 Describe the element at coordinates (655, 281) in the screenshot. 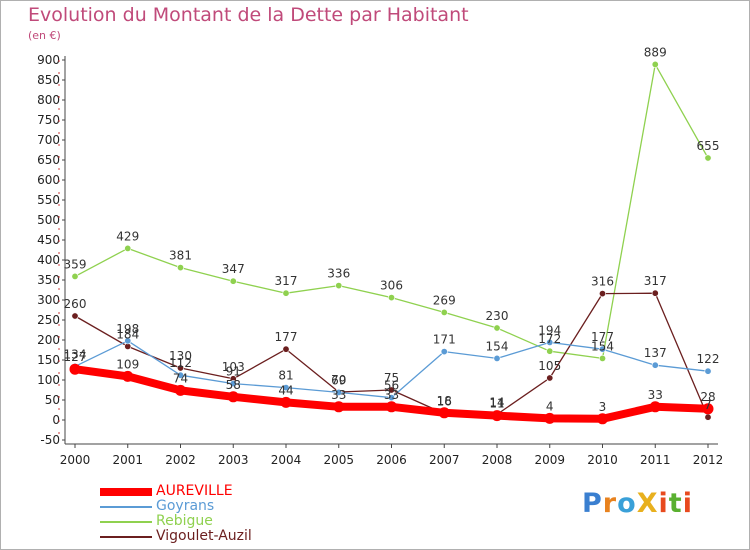

I see `data-label-vigoulet-auzil: 317` at that location.